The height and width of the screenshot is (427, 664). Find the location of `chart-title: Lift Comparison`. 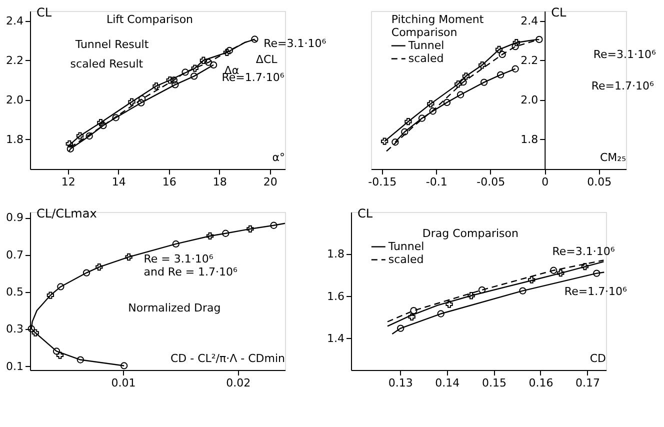

chart-title: Lift Comparison is located at coordinates (150, 19).